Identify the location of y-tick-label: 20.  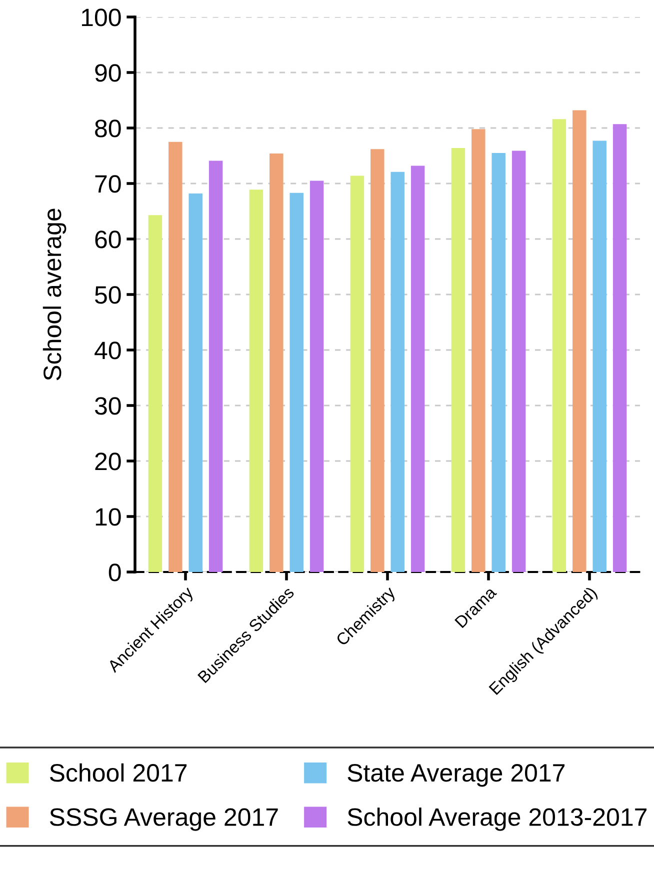
(108, 461).